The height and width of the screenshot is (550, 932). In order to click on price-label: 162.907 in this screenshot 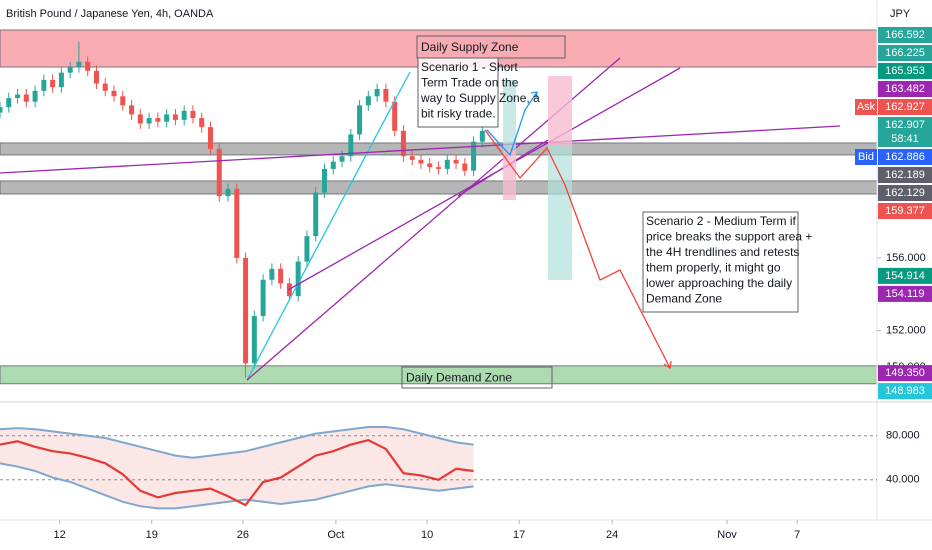, I will do `click(905, 125)`.